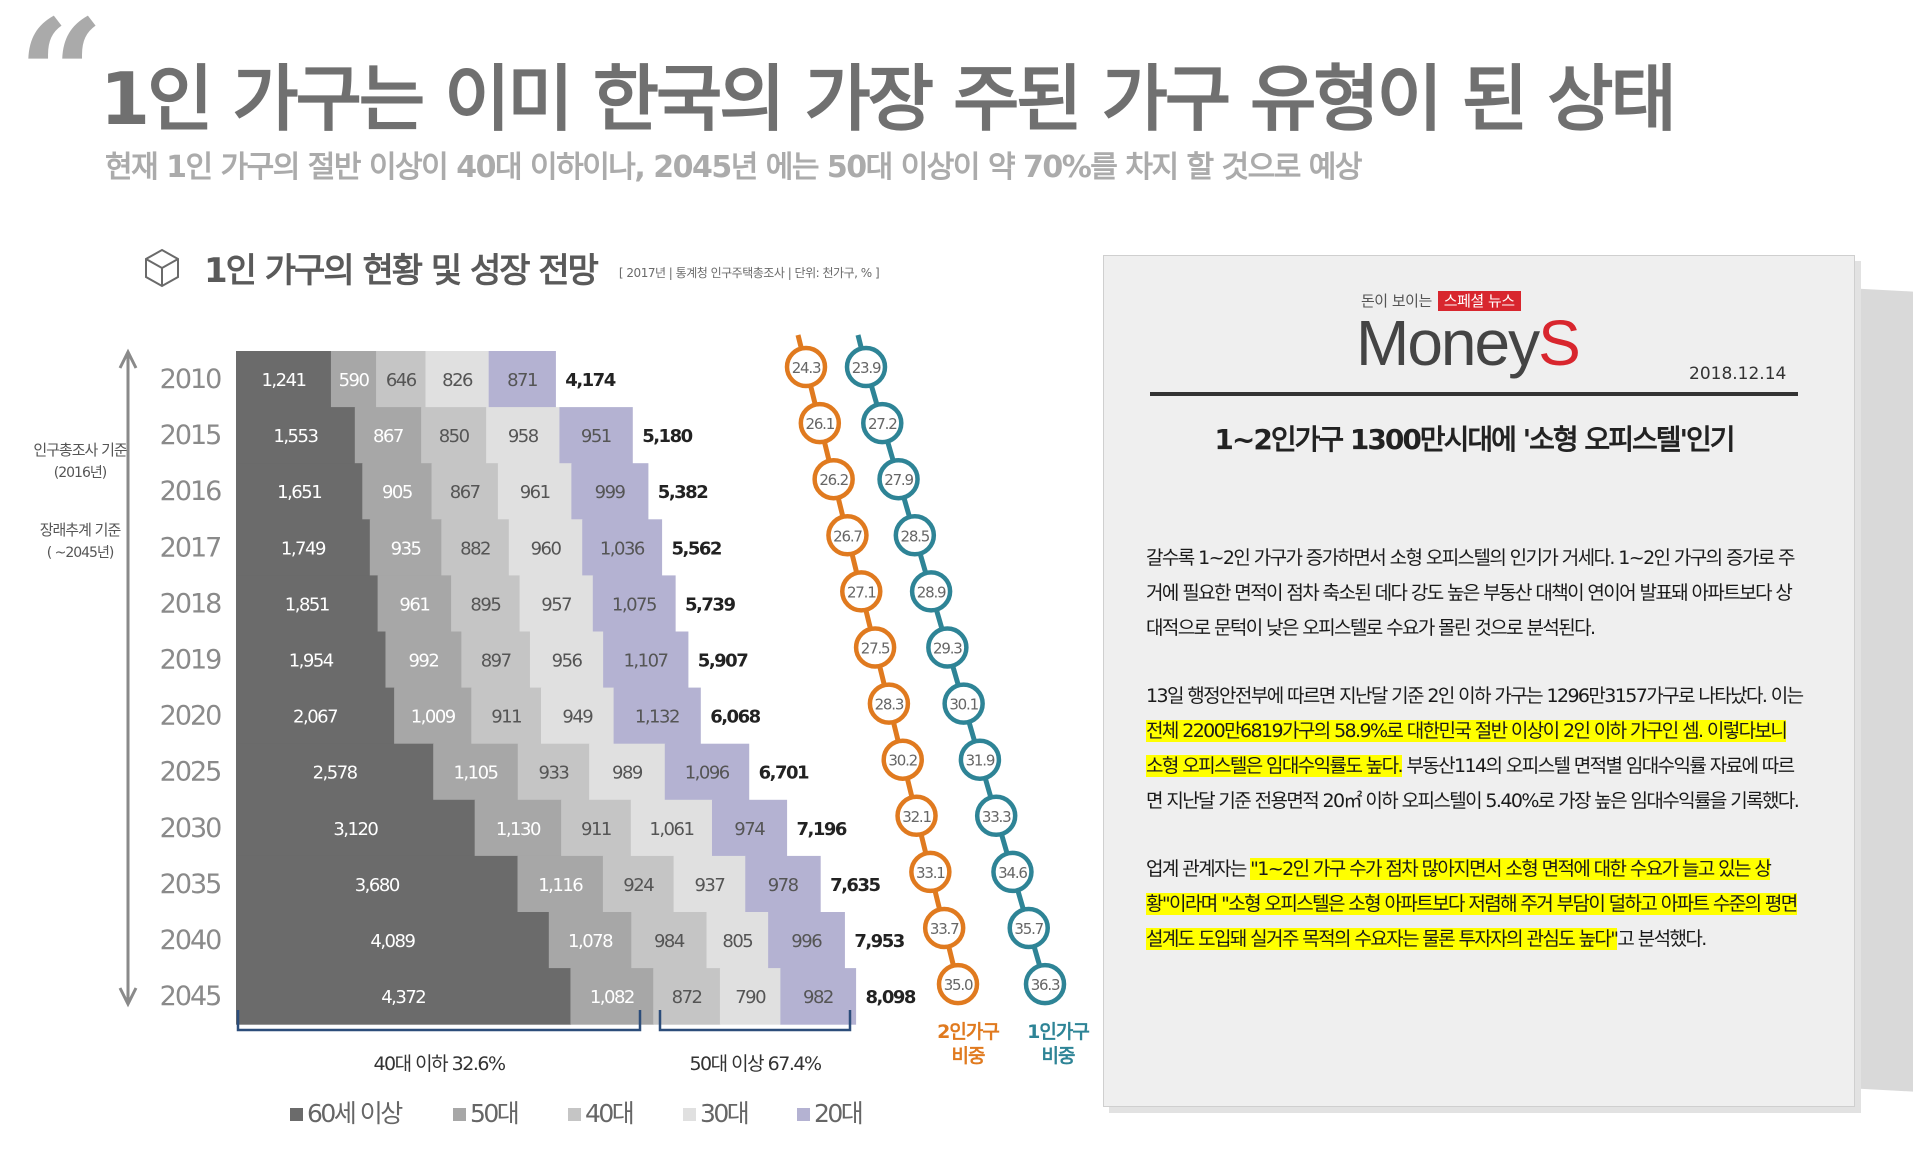 This screenshot has height=1151, width=1920. I want to click on bar-value-label: 1,241, so click(283, 380).